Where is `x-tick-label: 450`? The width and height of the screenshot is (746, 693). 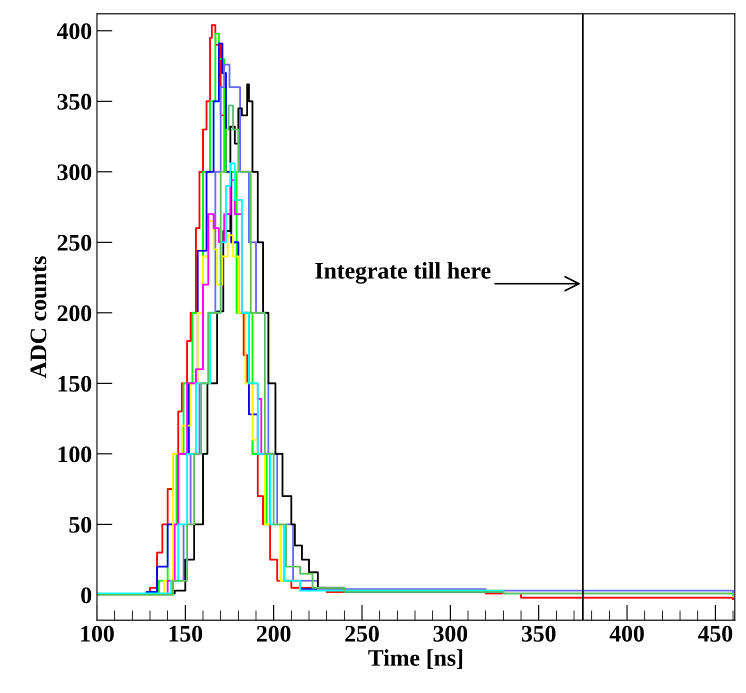 x-tick-label: 450 is located at coordinates (715, 634).